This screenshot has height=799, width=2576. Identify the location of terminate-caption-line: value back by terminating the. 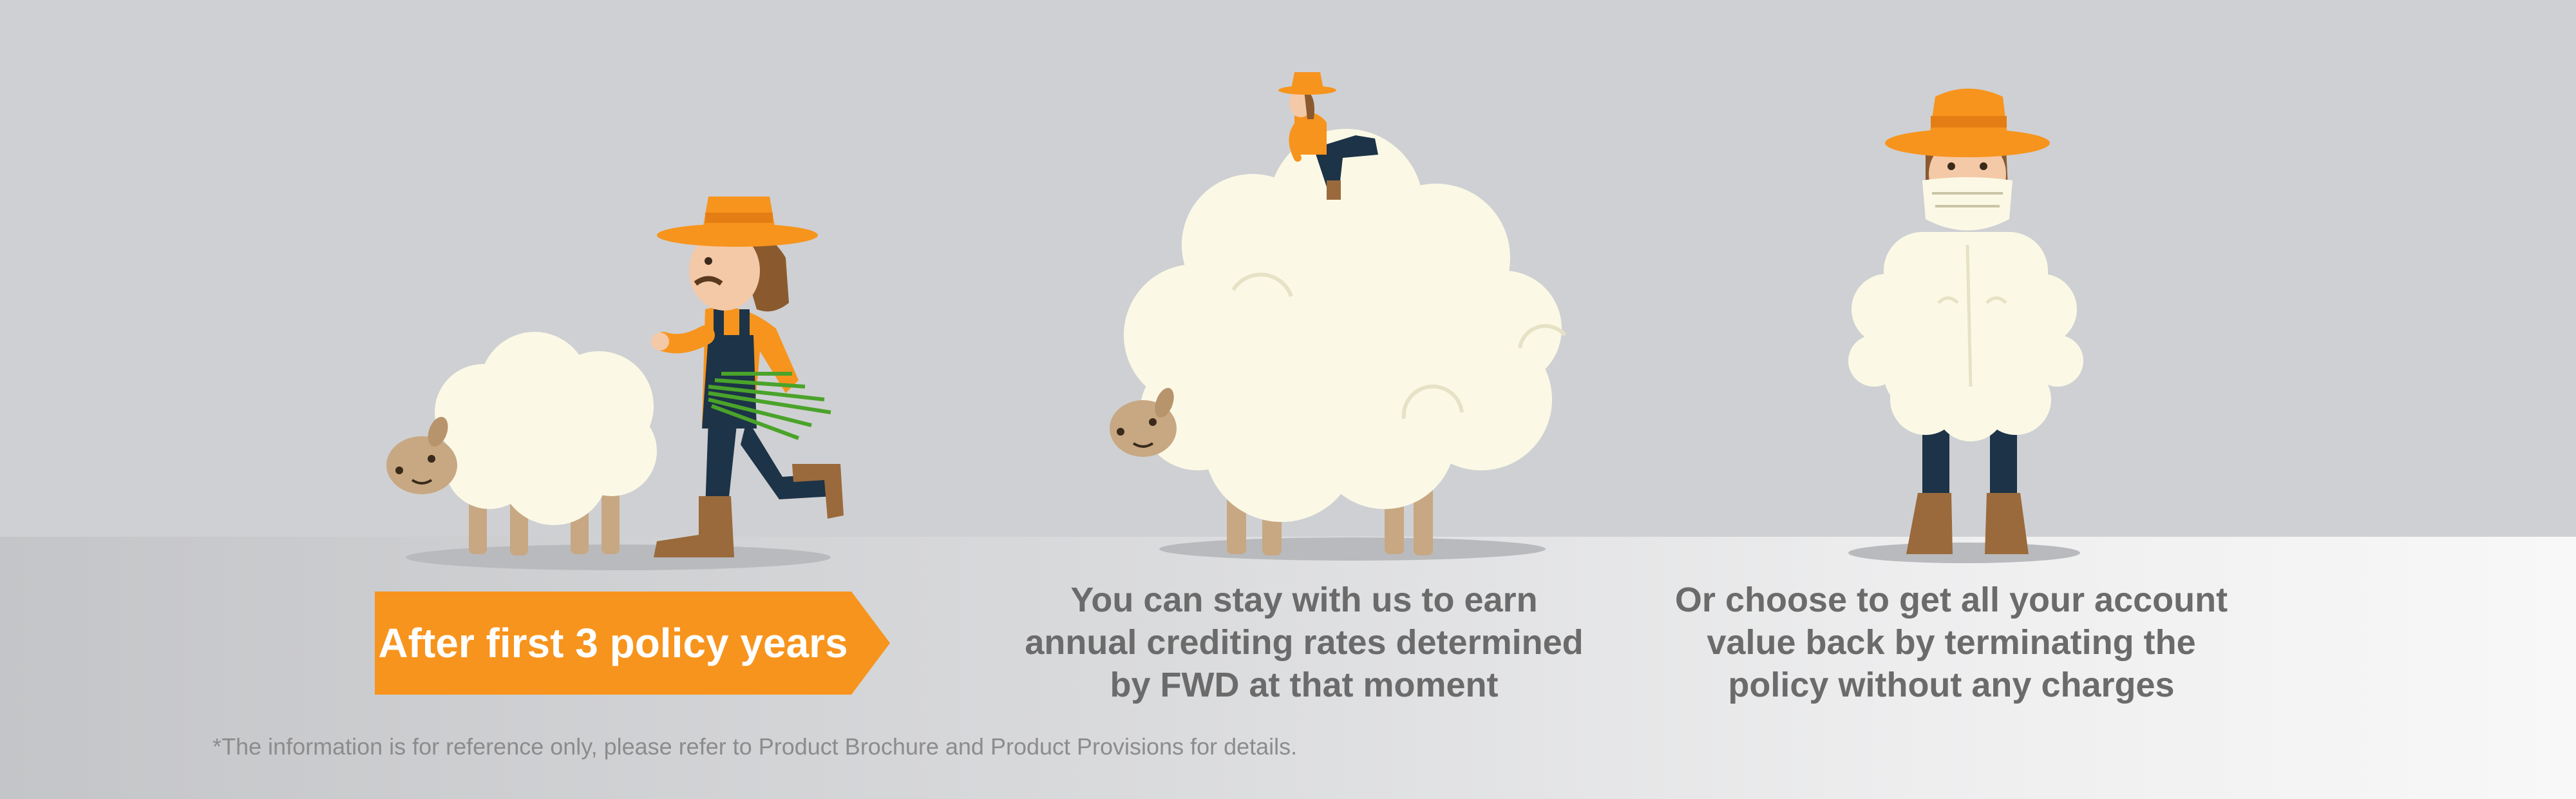
(1952, 643).